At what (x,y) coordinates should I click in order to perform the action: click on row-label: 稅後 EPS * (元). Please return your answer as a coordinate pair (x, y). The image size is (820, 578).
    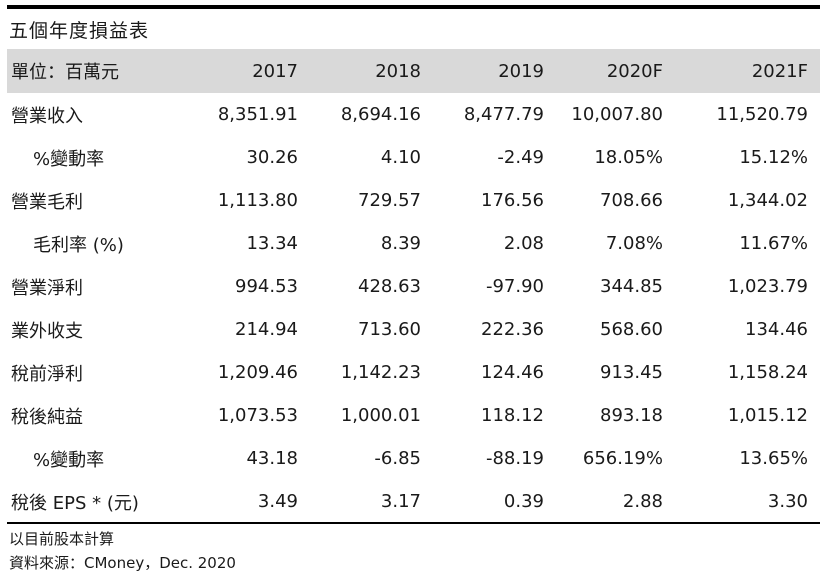
    Looking at the image, I should click on (75, 503).